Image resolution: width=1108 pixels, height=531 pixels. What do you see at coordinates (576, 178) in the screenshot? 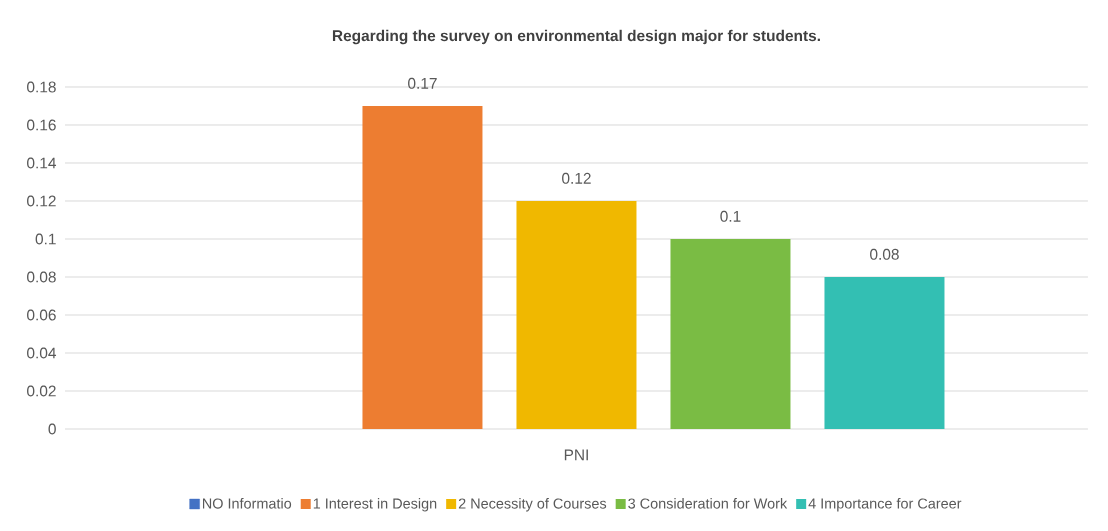
I see `data-label: 0.12` at bounding box center [576, 178].